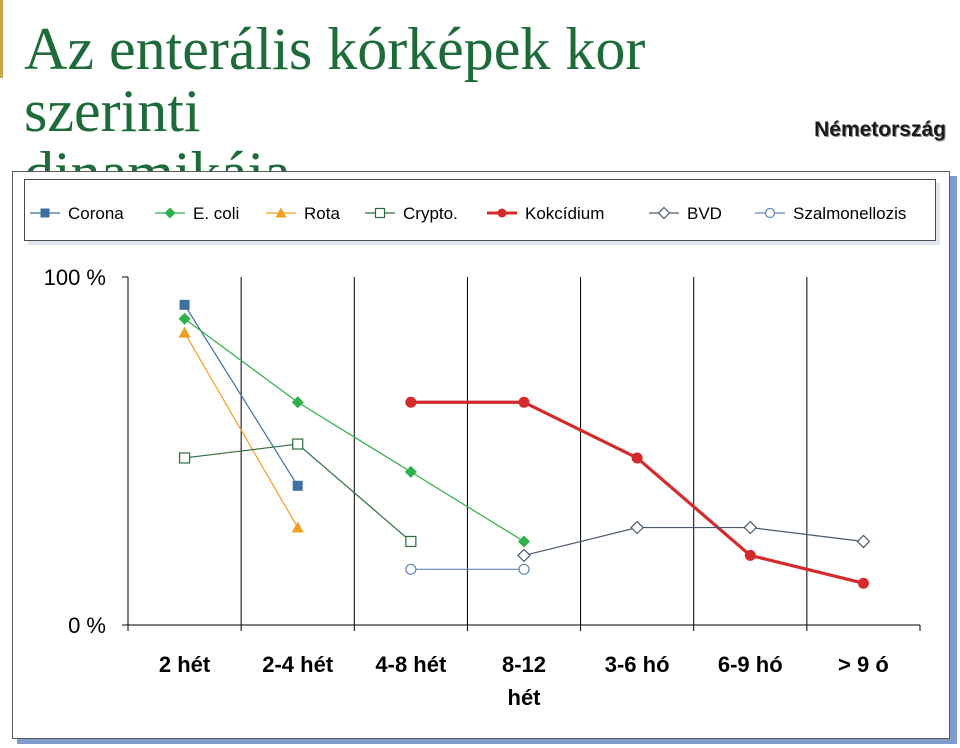 This screenshot has height=748, width=960. Describe the element at coordinates (525, 697) in the screenshot. I see `x-tick-label: hét` at that location.